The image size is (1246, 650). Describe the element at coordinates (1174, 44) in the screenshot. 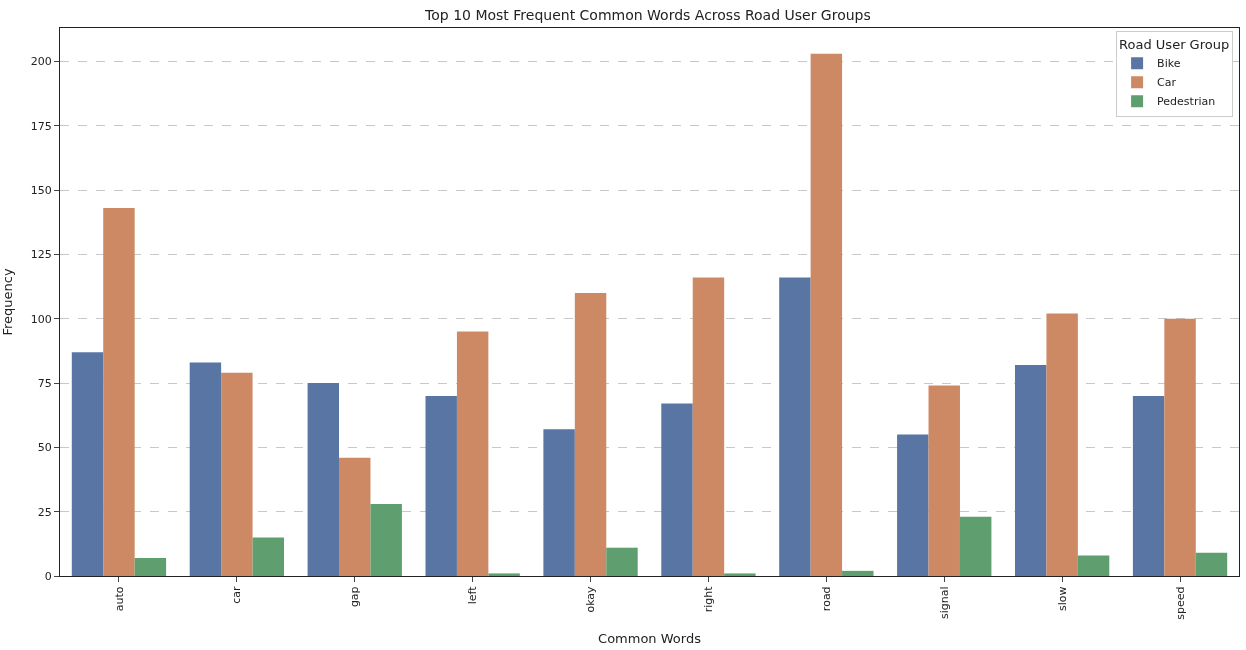

I see `legend-title: Road User Group` at that location.